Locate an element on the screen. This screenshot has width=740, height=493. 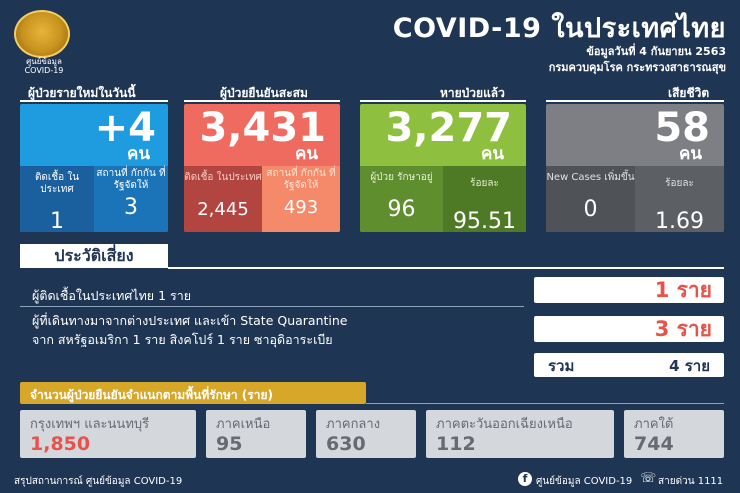
risk-total-label: รวม is located at coordinates (561, 366).